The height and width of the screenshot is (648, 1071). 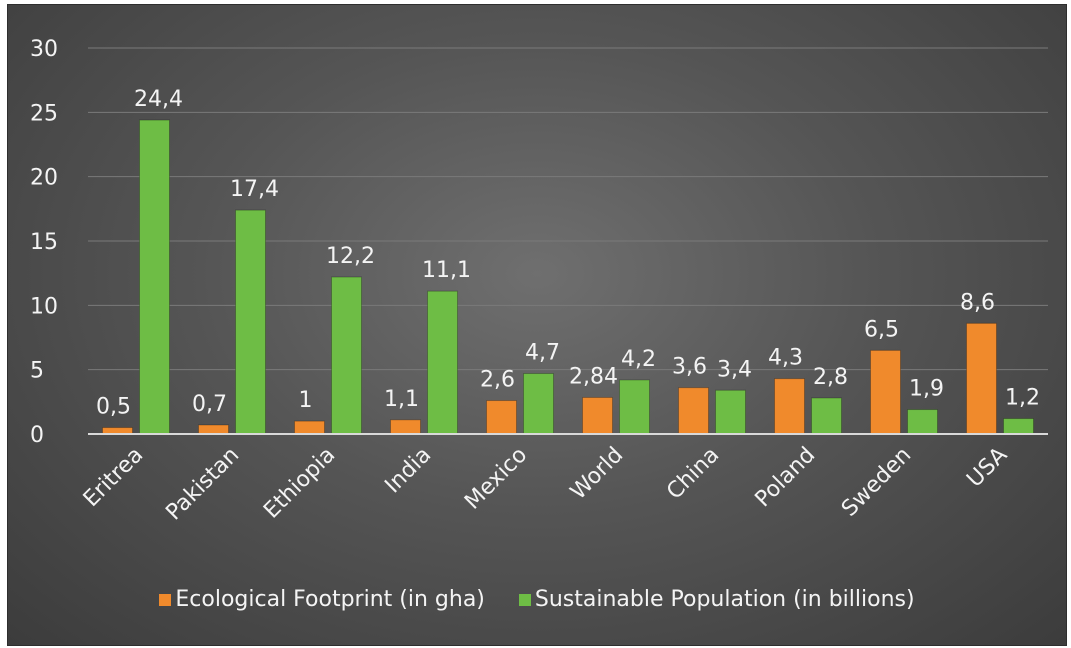 I want to click on data-label-population: 3,4, so click(x=734, y=369).